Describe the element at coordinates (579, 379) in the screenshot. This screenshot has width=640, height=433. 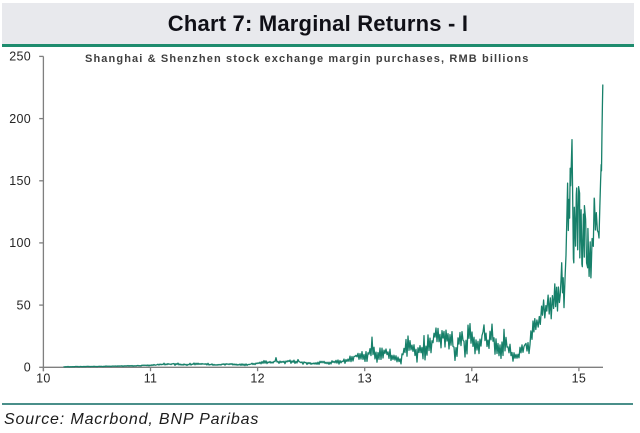
I see `svg-text: 15` at that location.